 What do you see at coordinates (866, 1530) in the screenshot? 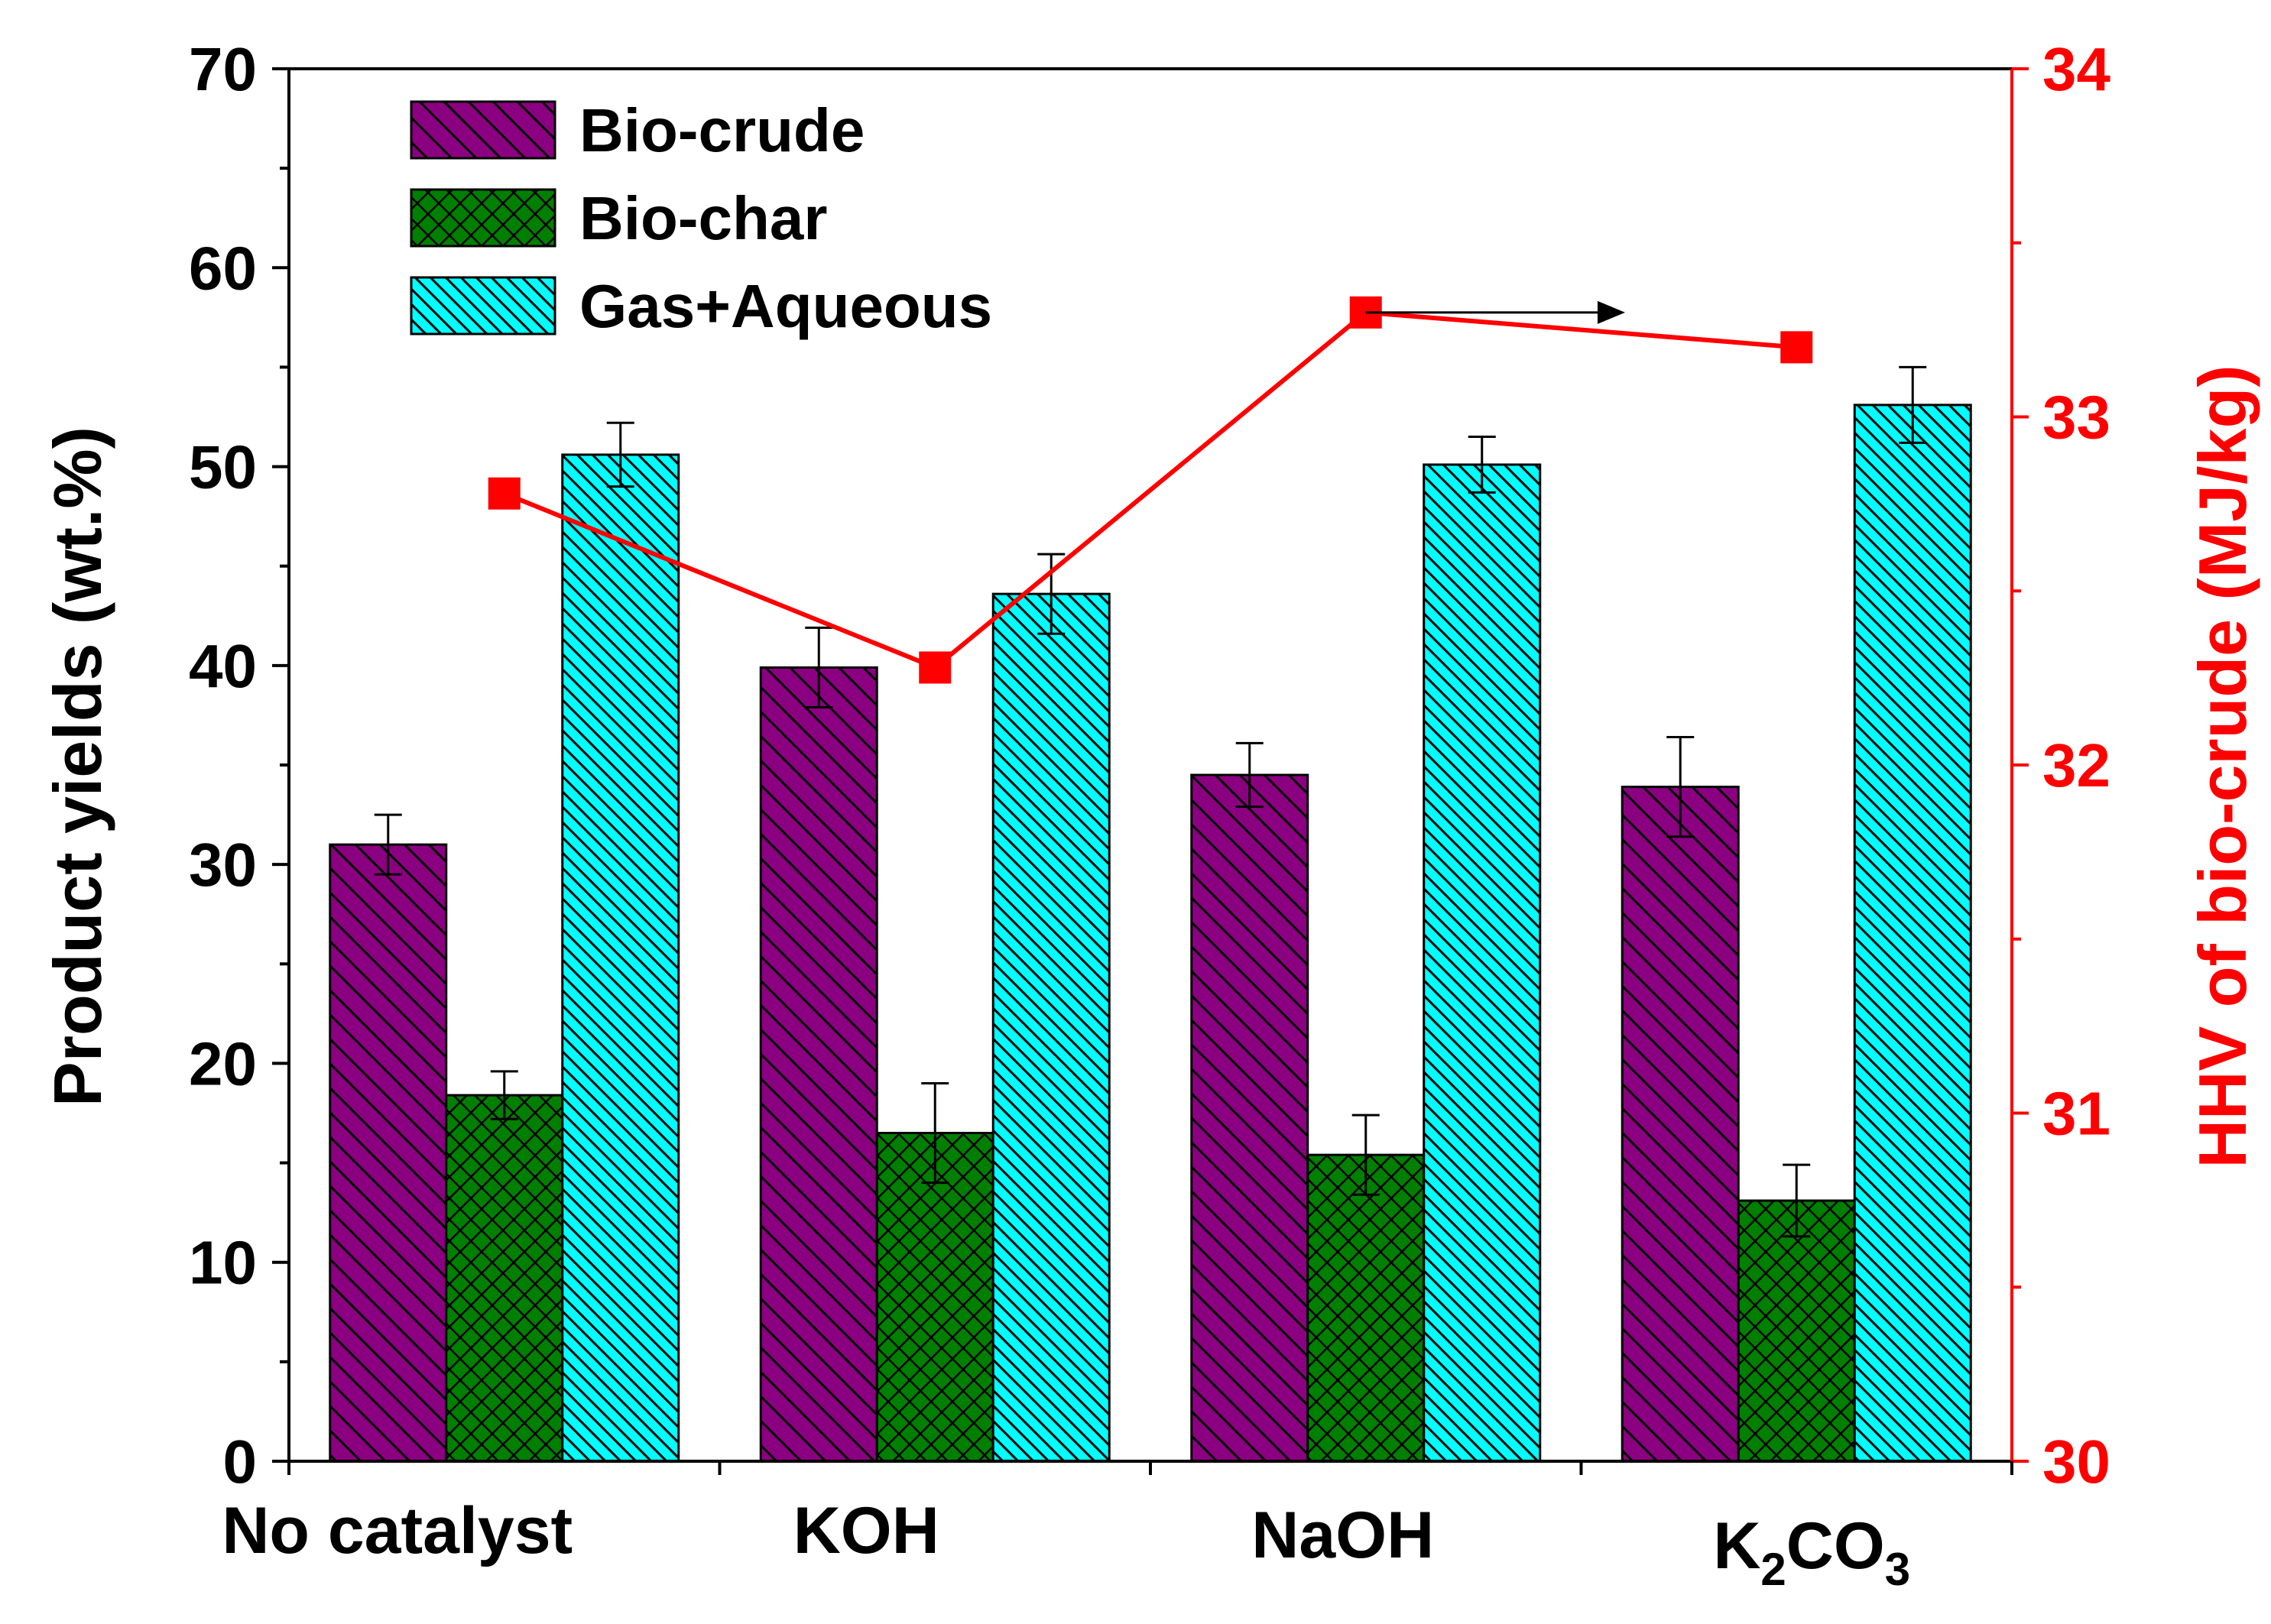
I see `category-label-koh: KOH` at bounding box center [866, 1530].